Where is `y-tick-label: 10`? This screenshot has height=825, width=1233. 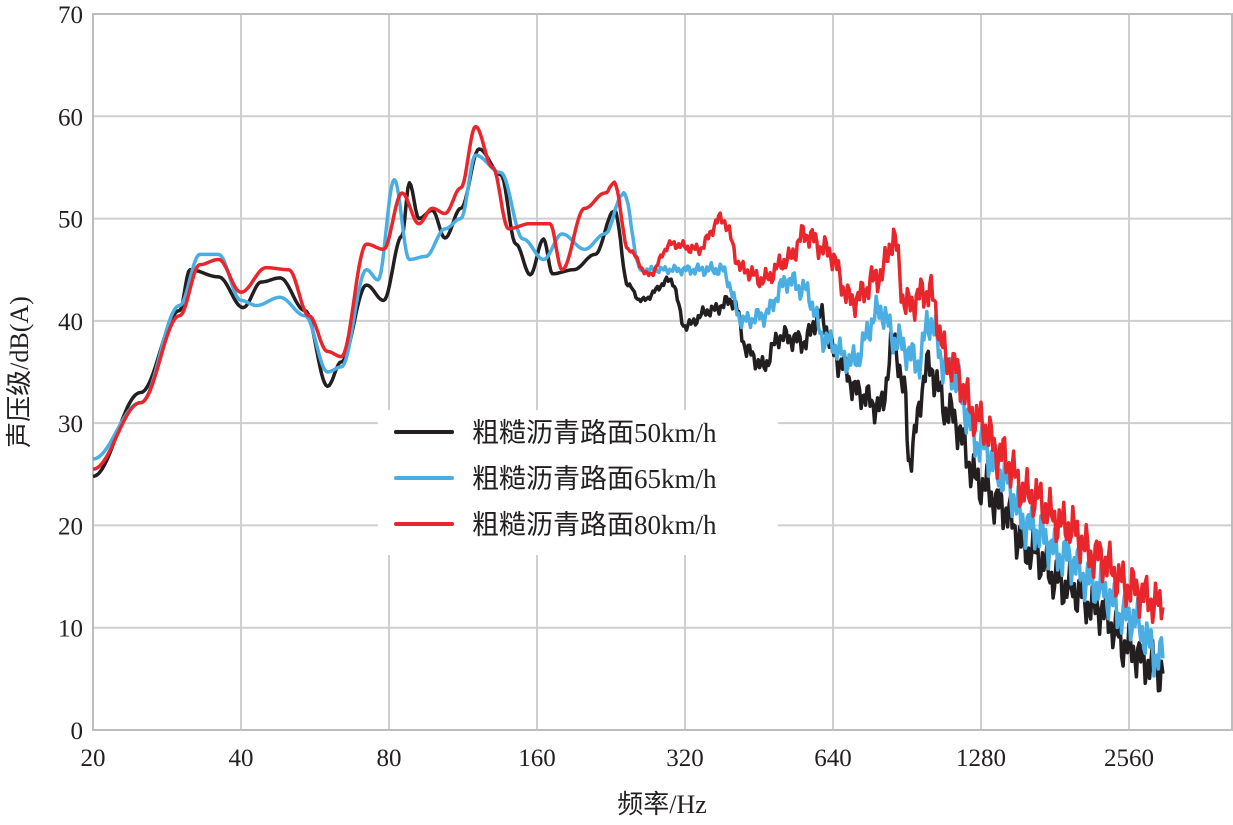
y-tick-label: 10 is located at coordinates (70, 629).